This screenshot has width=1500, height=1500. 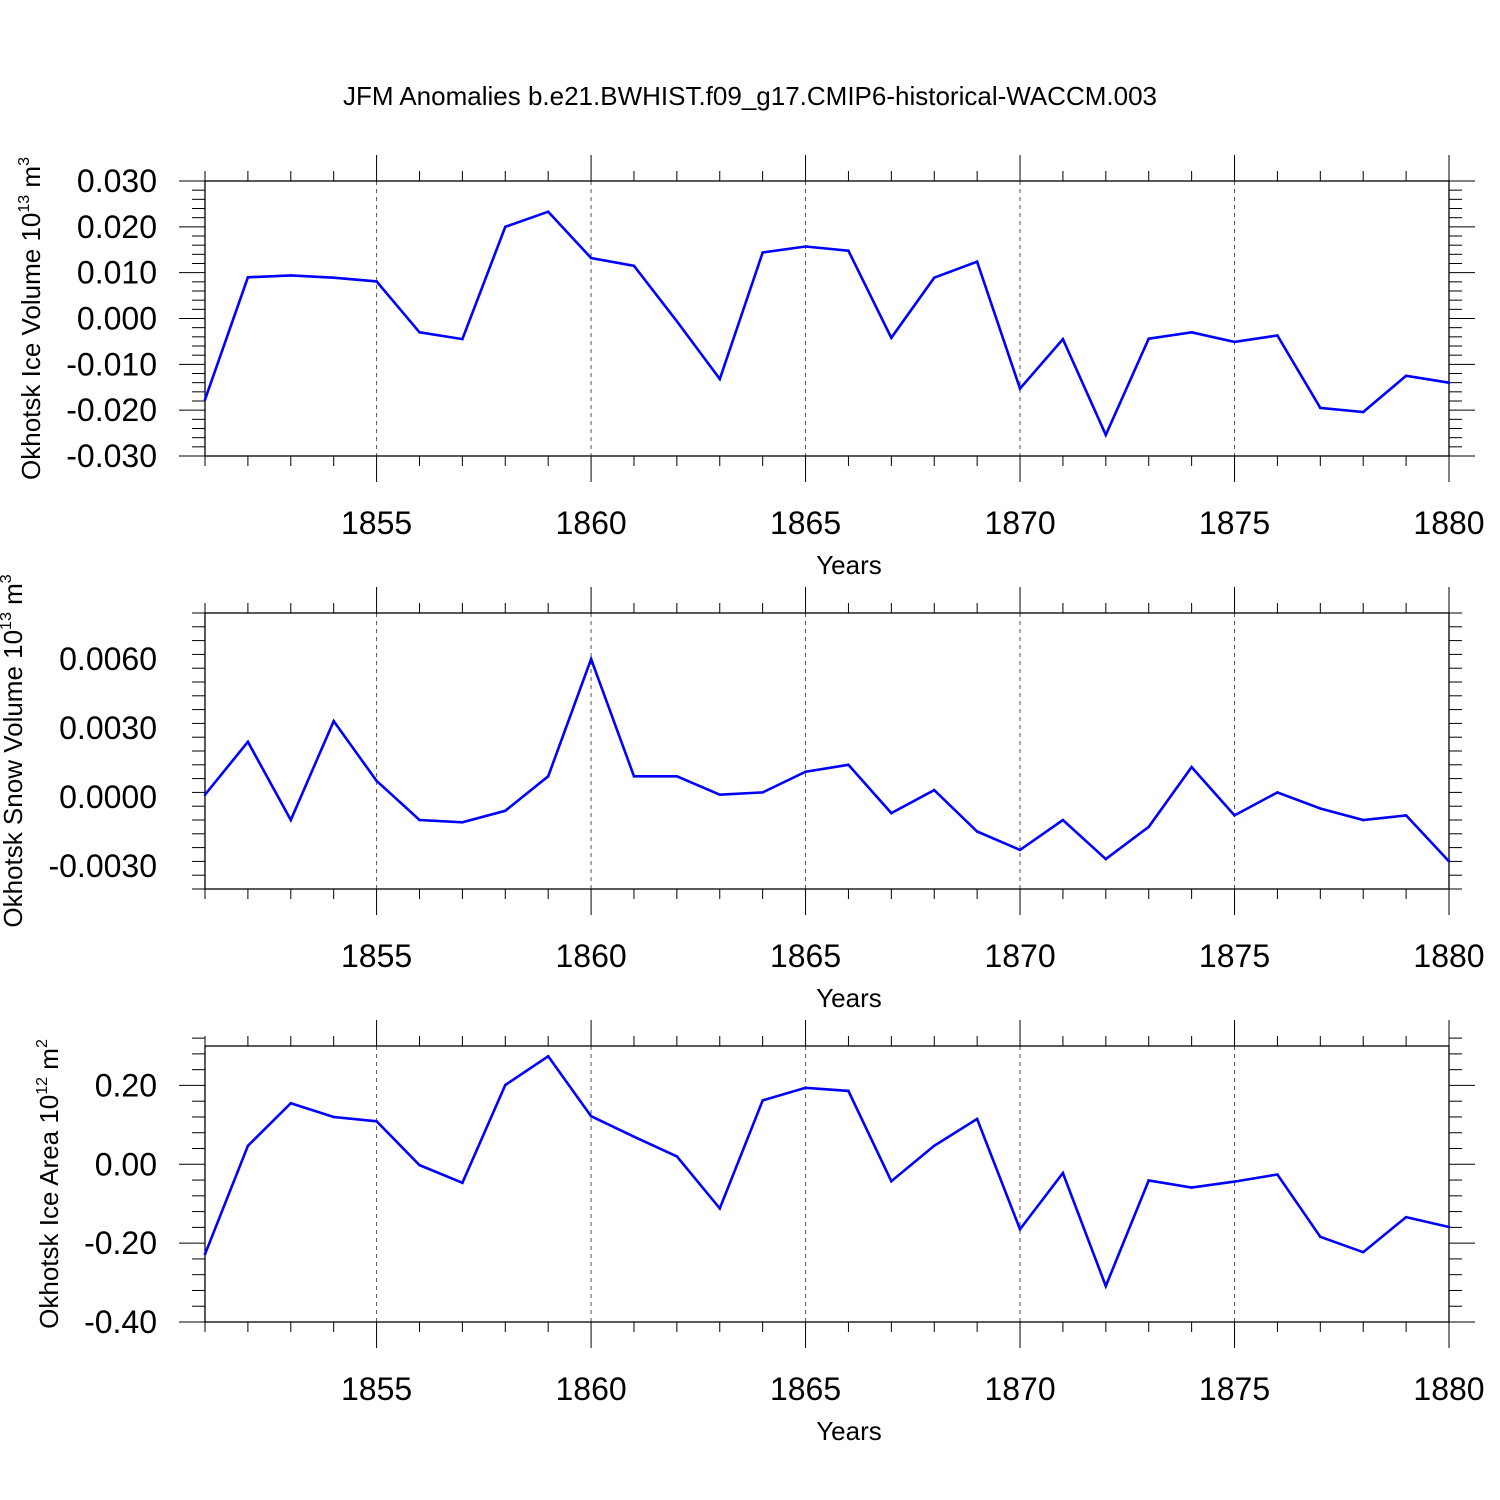 I want to click on y-axis-unit-exponent: 3, so click(x=24, y=161).